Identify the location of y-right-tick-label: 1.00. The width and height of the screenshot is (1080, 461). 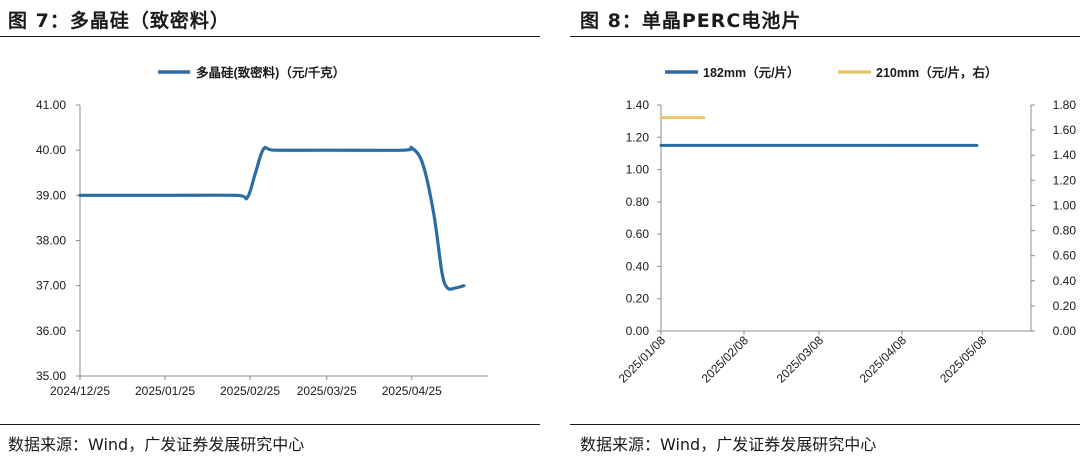
(1065, 205).